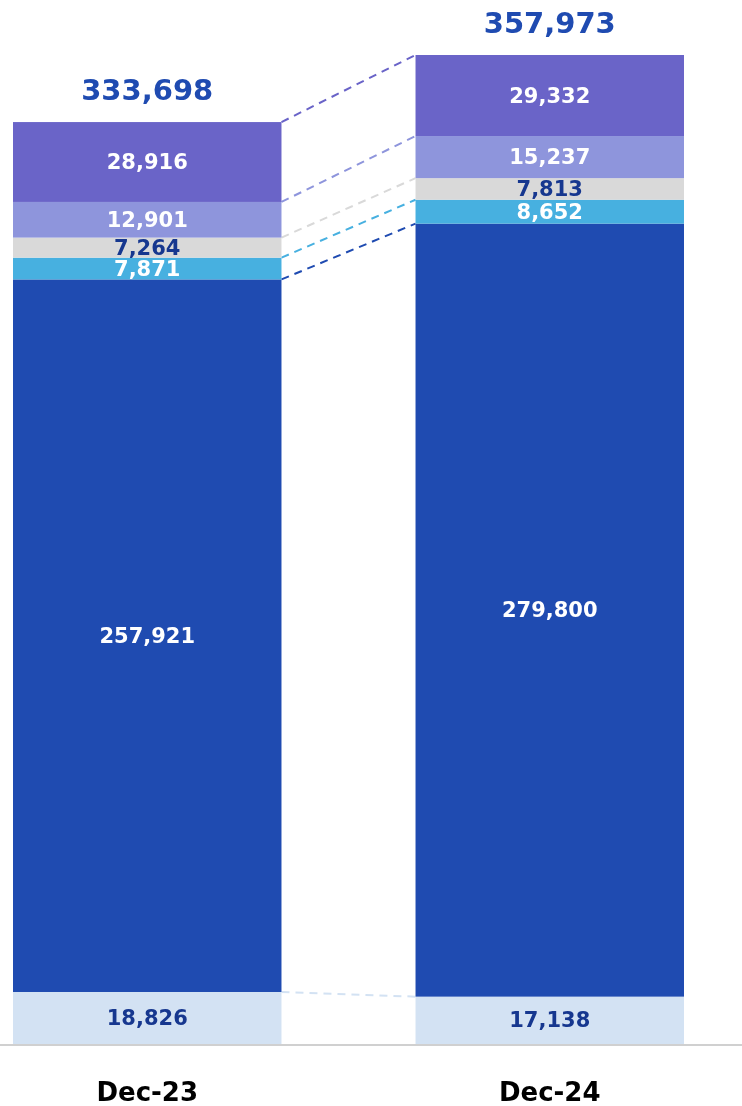 The height and width of the screenshot is (1106, 742). I want to click on x-tick-label: Dec-23, so click(147, 1091).